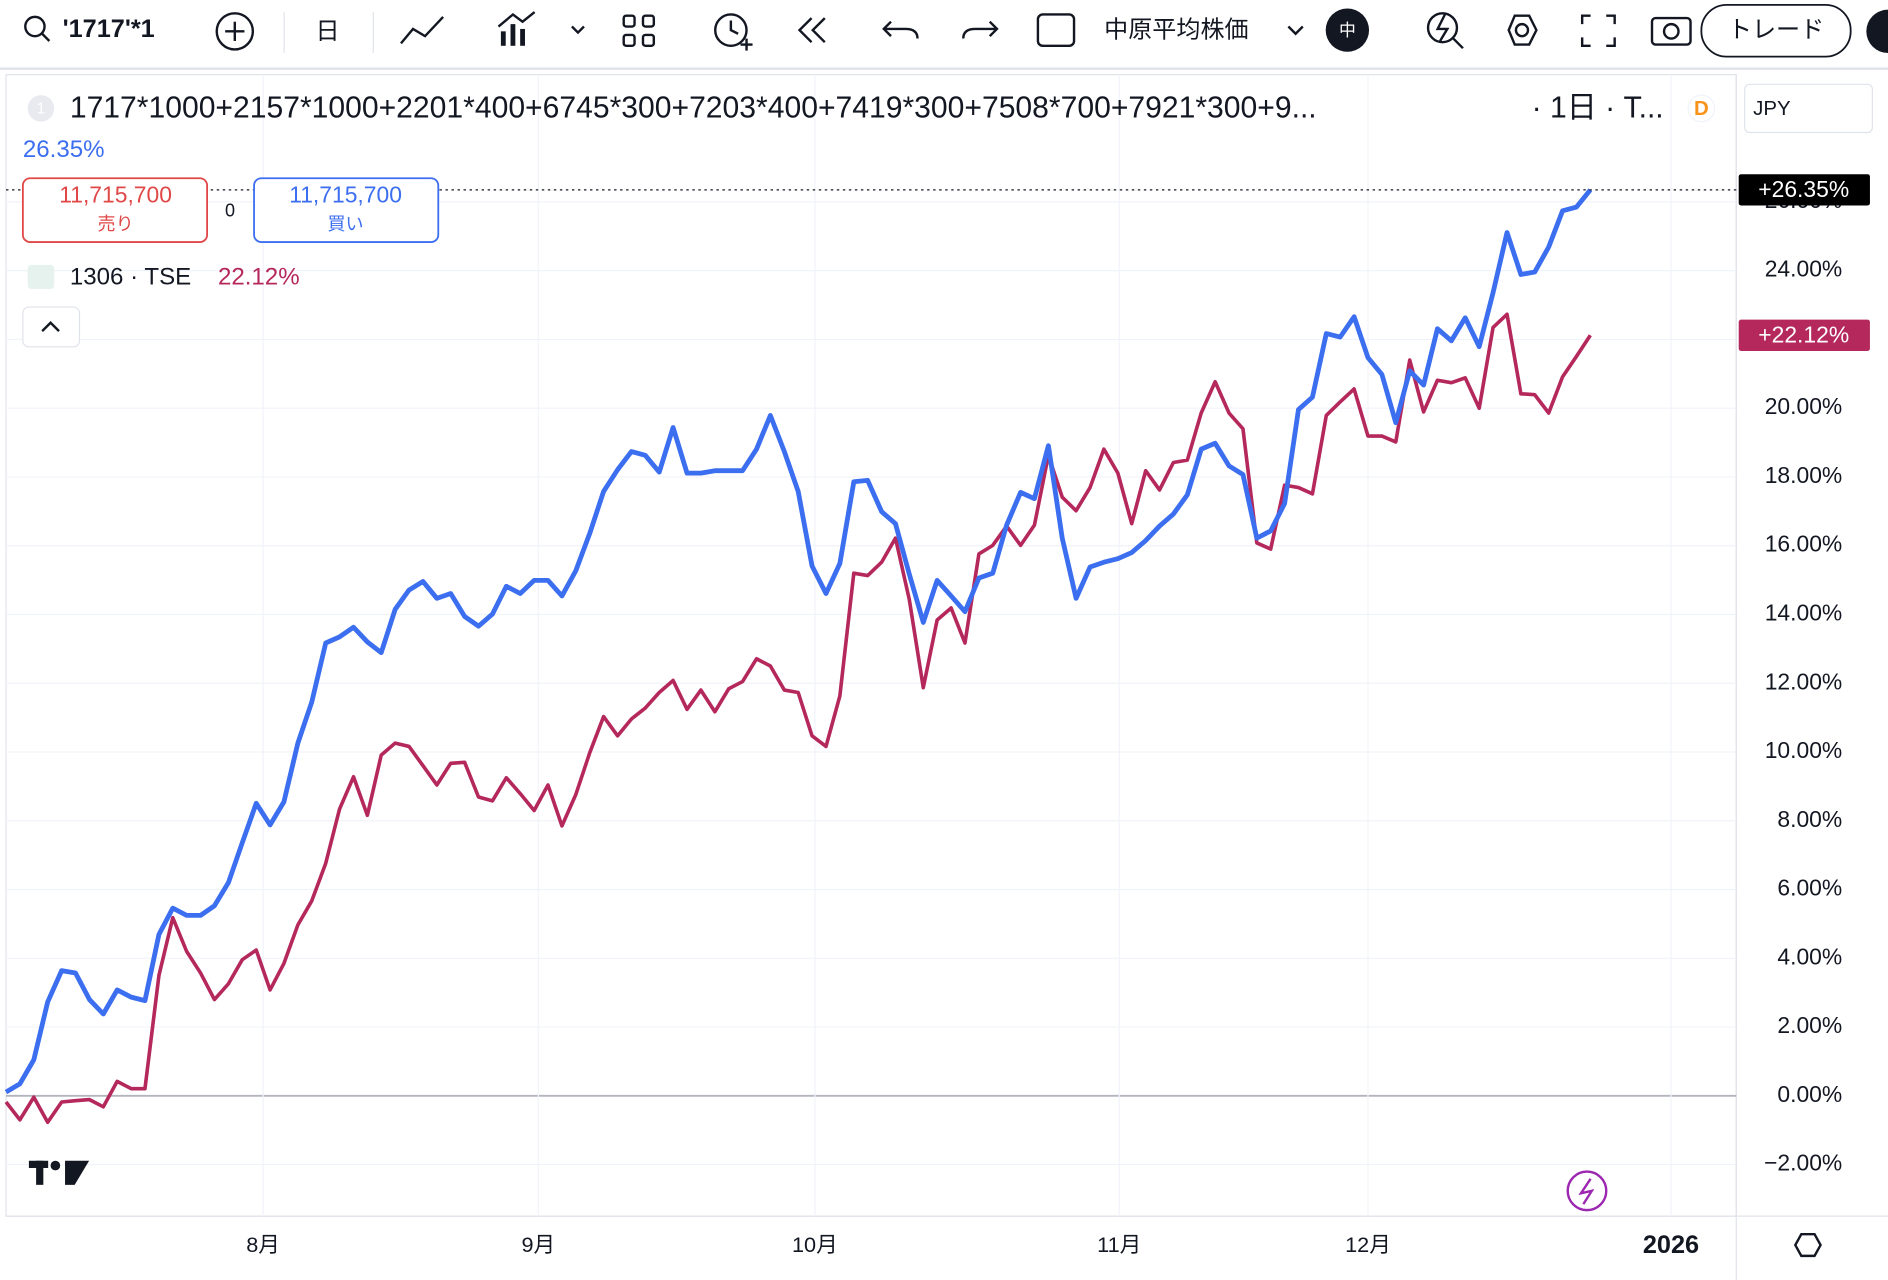 Image resolution: width=1888 pixels, height=1280 pixels. Describe the element at coordinates (733, 32) in the screenshot. I see `alert-button` at that location.